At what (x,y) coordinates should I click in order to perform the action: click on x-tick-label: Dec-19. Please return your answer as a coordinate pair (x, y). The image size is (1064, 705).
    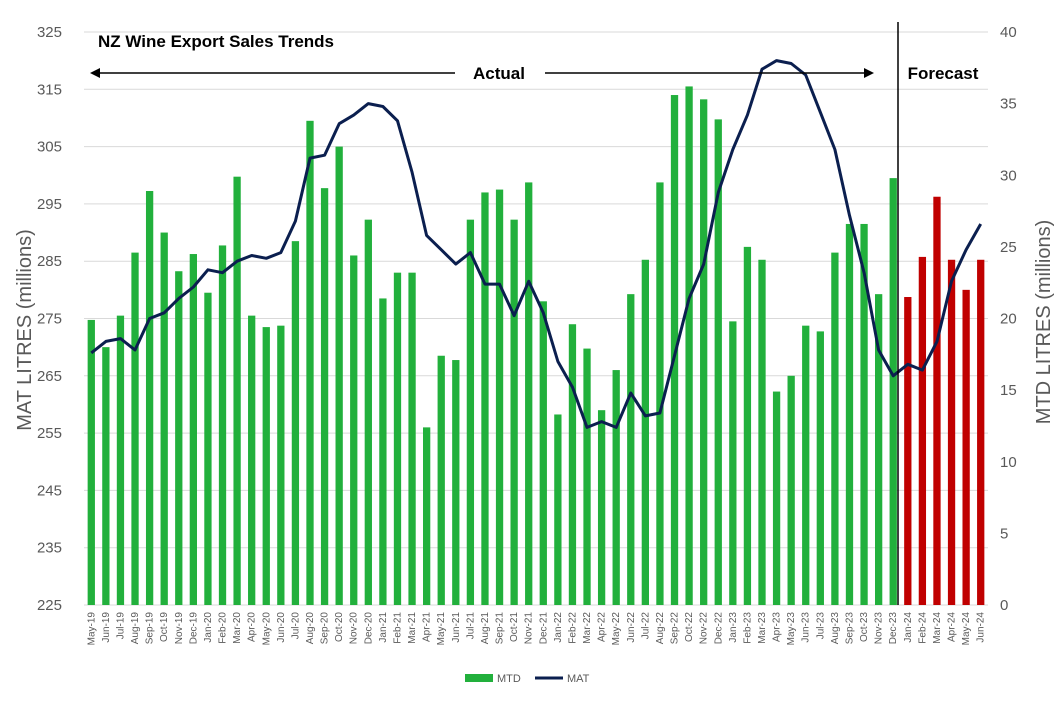
    Looking at the image, I should click on (193, 628).